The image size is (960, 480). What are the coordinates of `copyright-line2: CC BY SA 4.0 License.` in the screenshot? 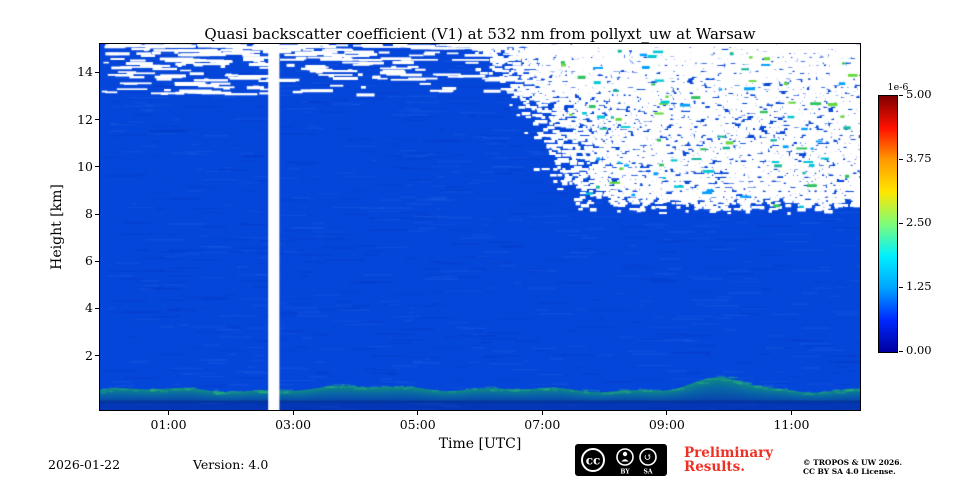 It's located at (849, 471).